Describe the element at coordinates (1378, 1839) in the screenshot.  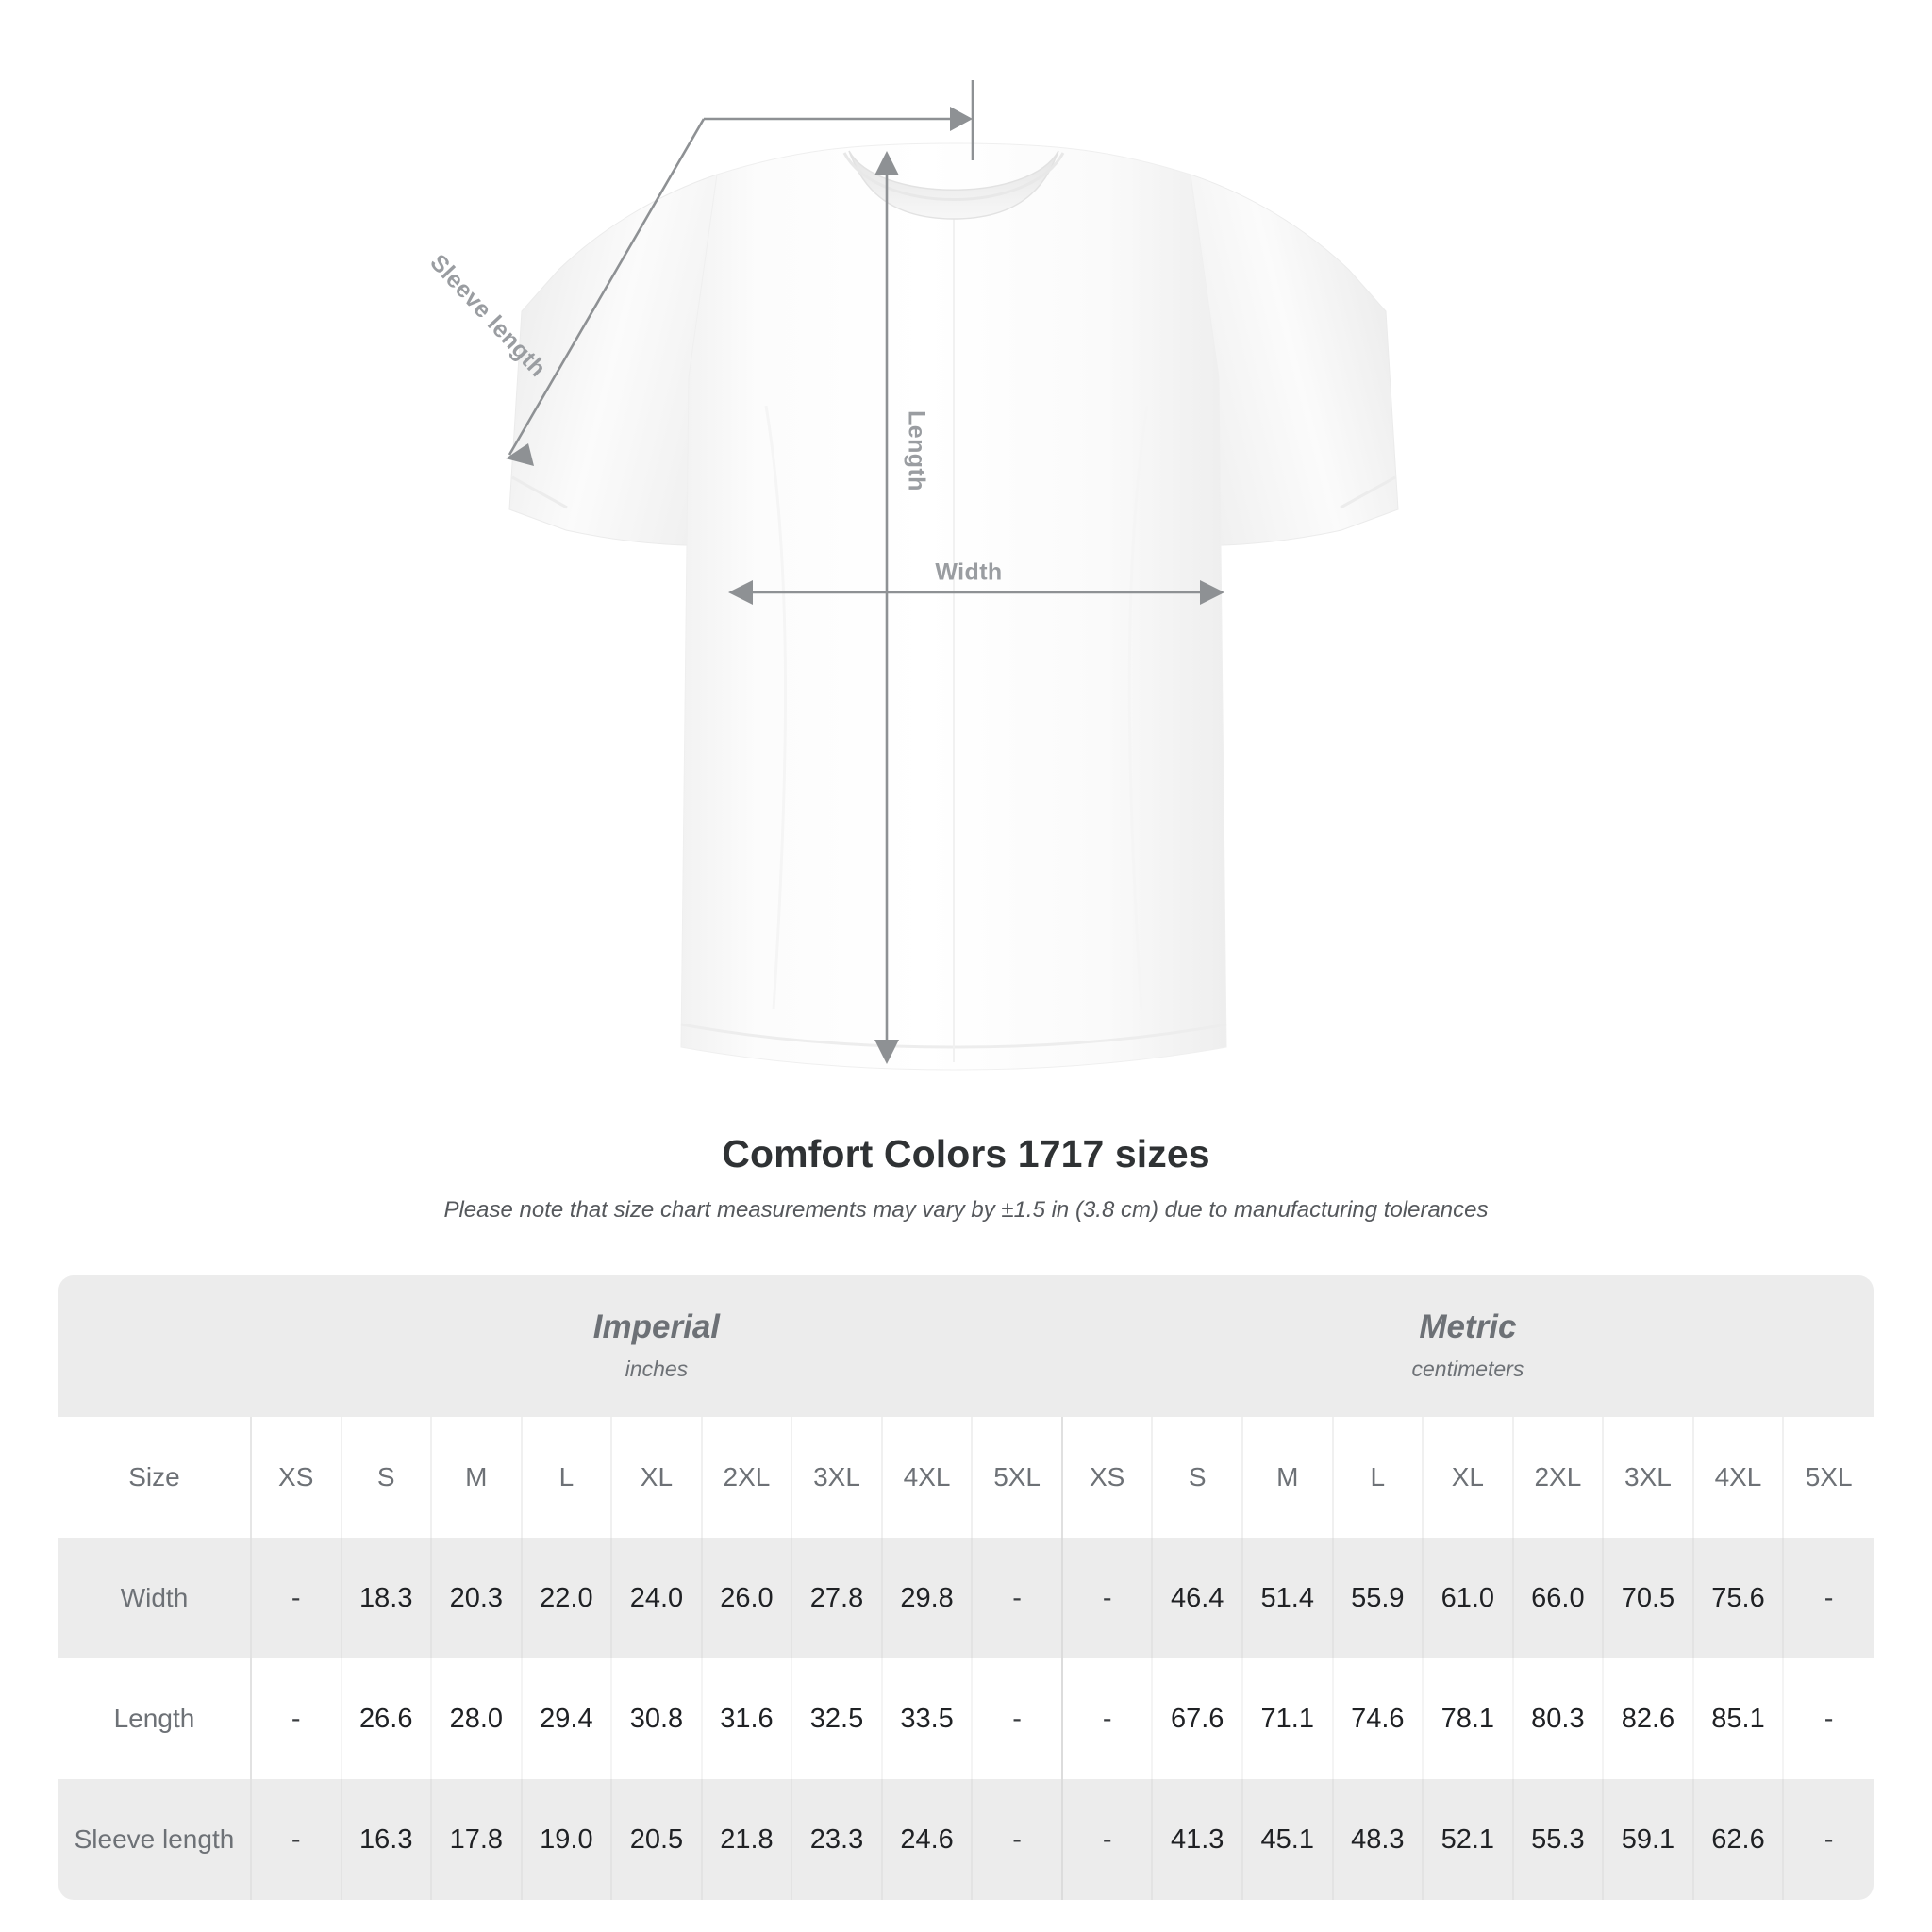
I see `cell-sleeve-length-metric-l: 48.3` at that location.